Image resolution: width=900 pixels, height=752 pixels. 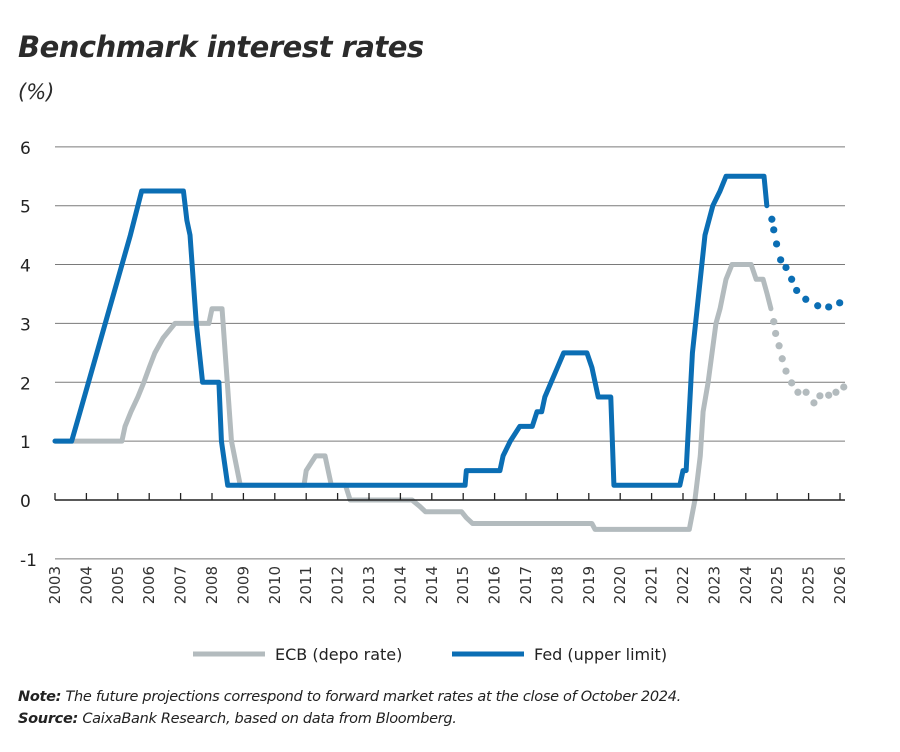 What do you see at coordinates (495, 585) in the screenshot?
I see `x-tick-label: 2016` at bounding box center [495, 585].